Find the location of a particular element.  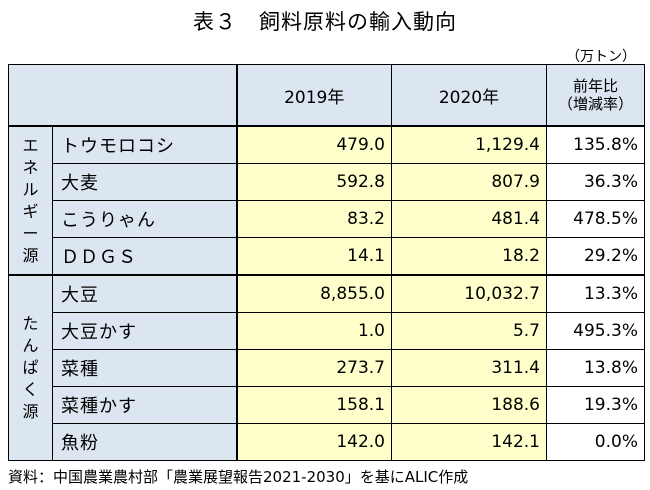

header-2019: 2019年 is located at coordinates (314, 95).